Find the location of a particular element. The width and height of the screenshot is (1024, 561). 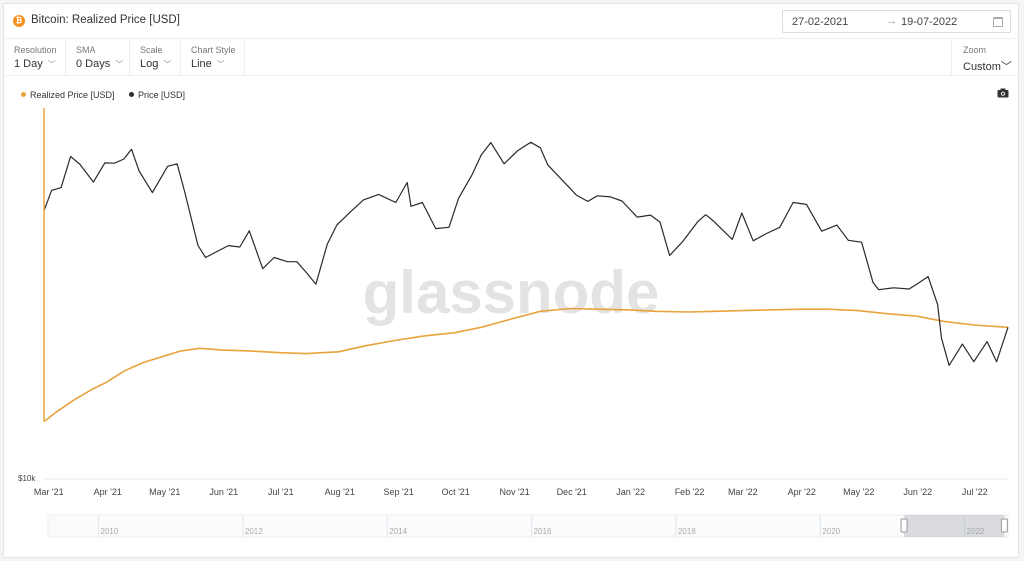

navigator-year-label: 2010 is located at coordinates (110, 531).